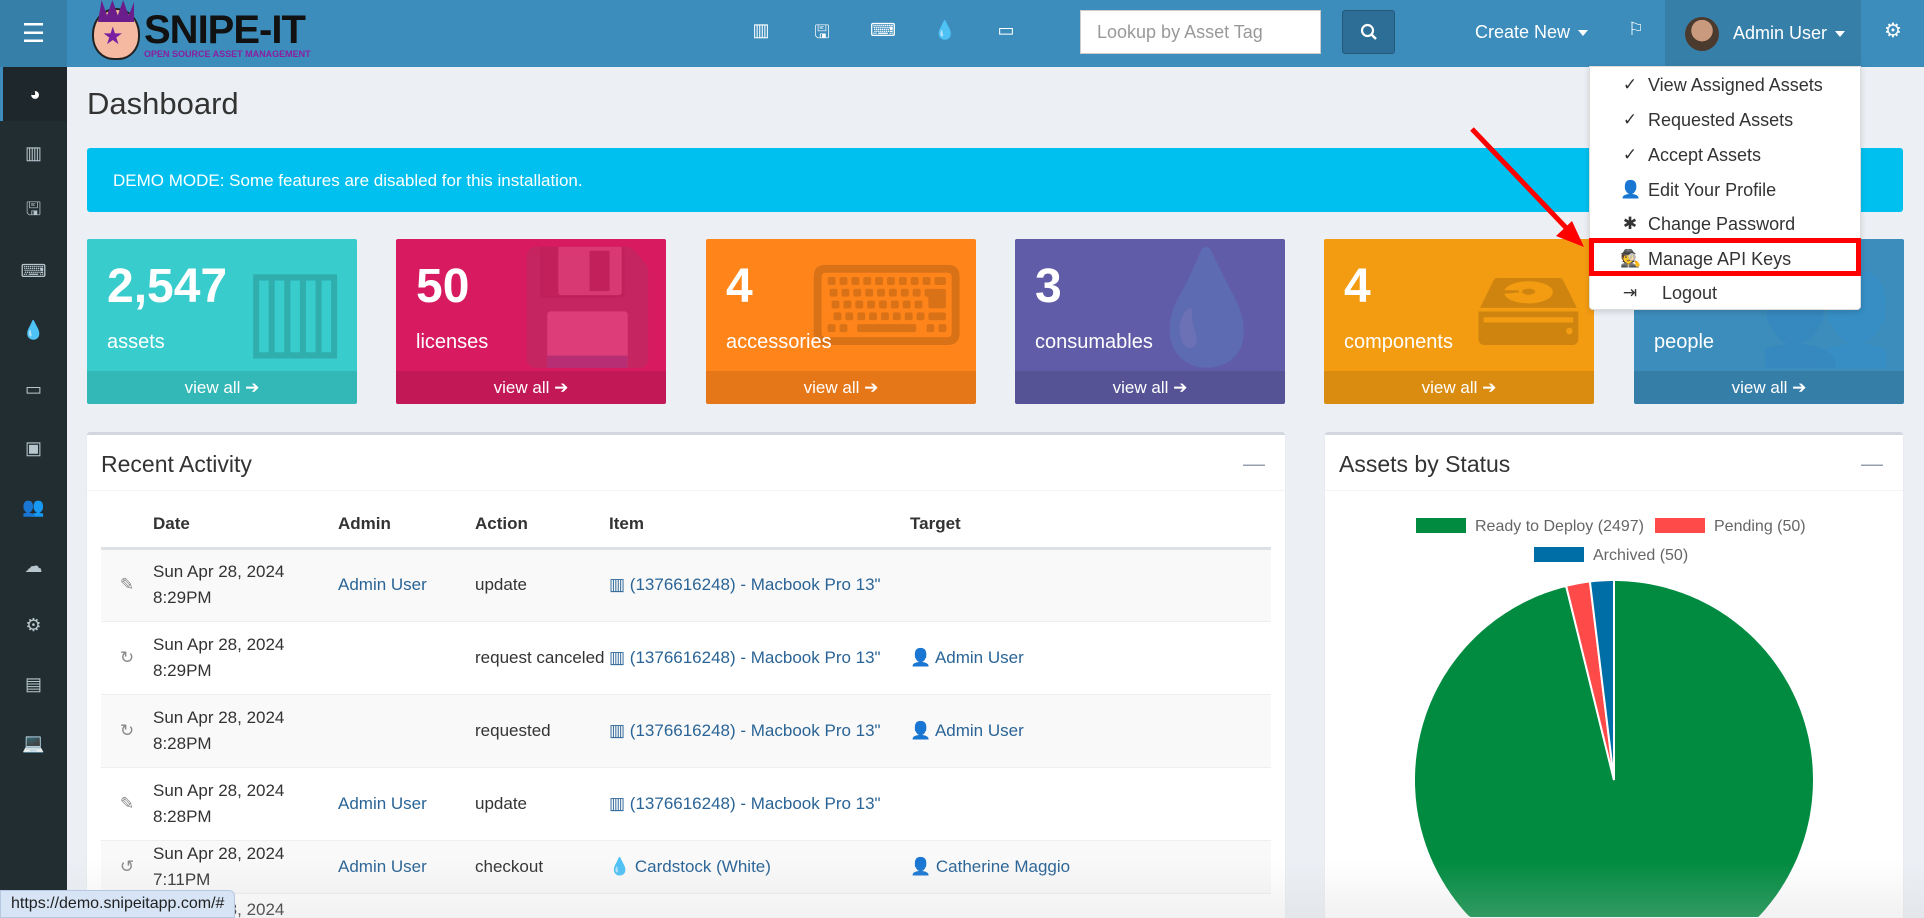 Image resolution: width=1924 pixels, height=918 pixels. I want to click on sidebar-item-import: ☁, so click(33, 566).